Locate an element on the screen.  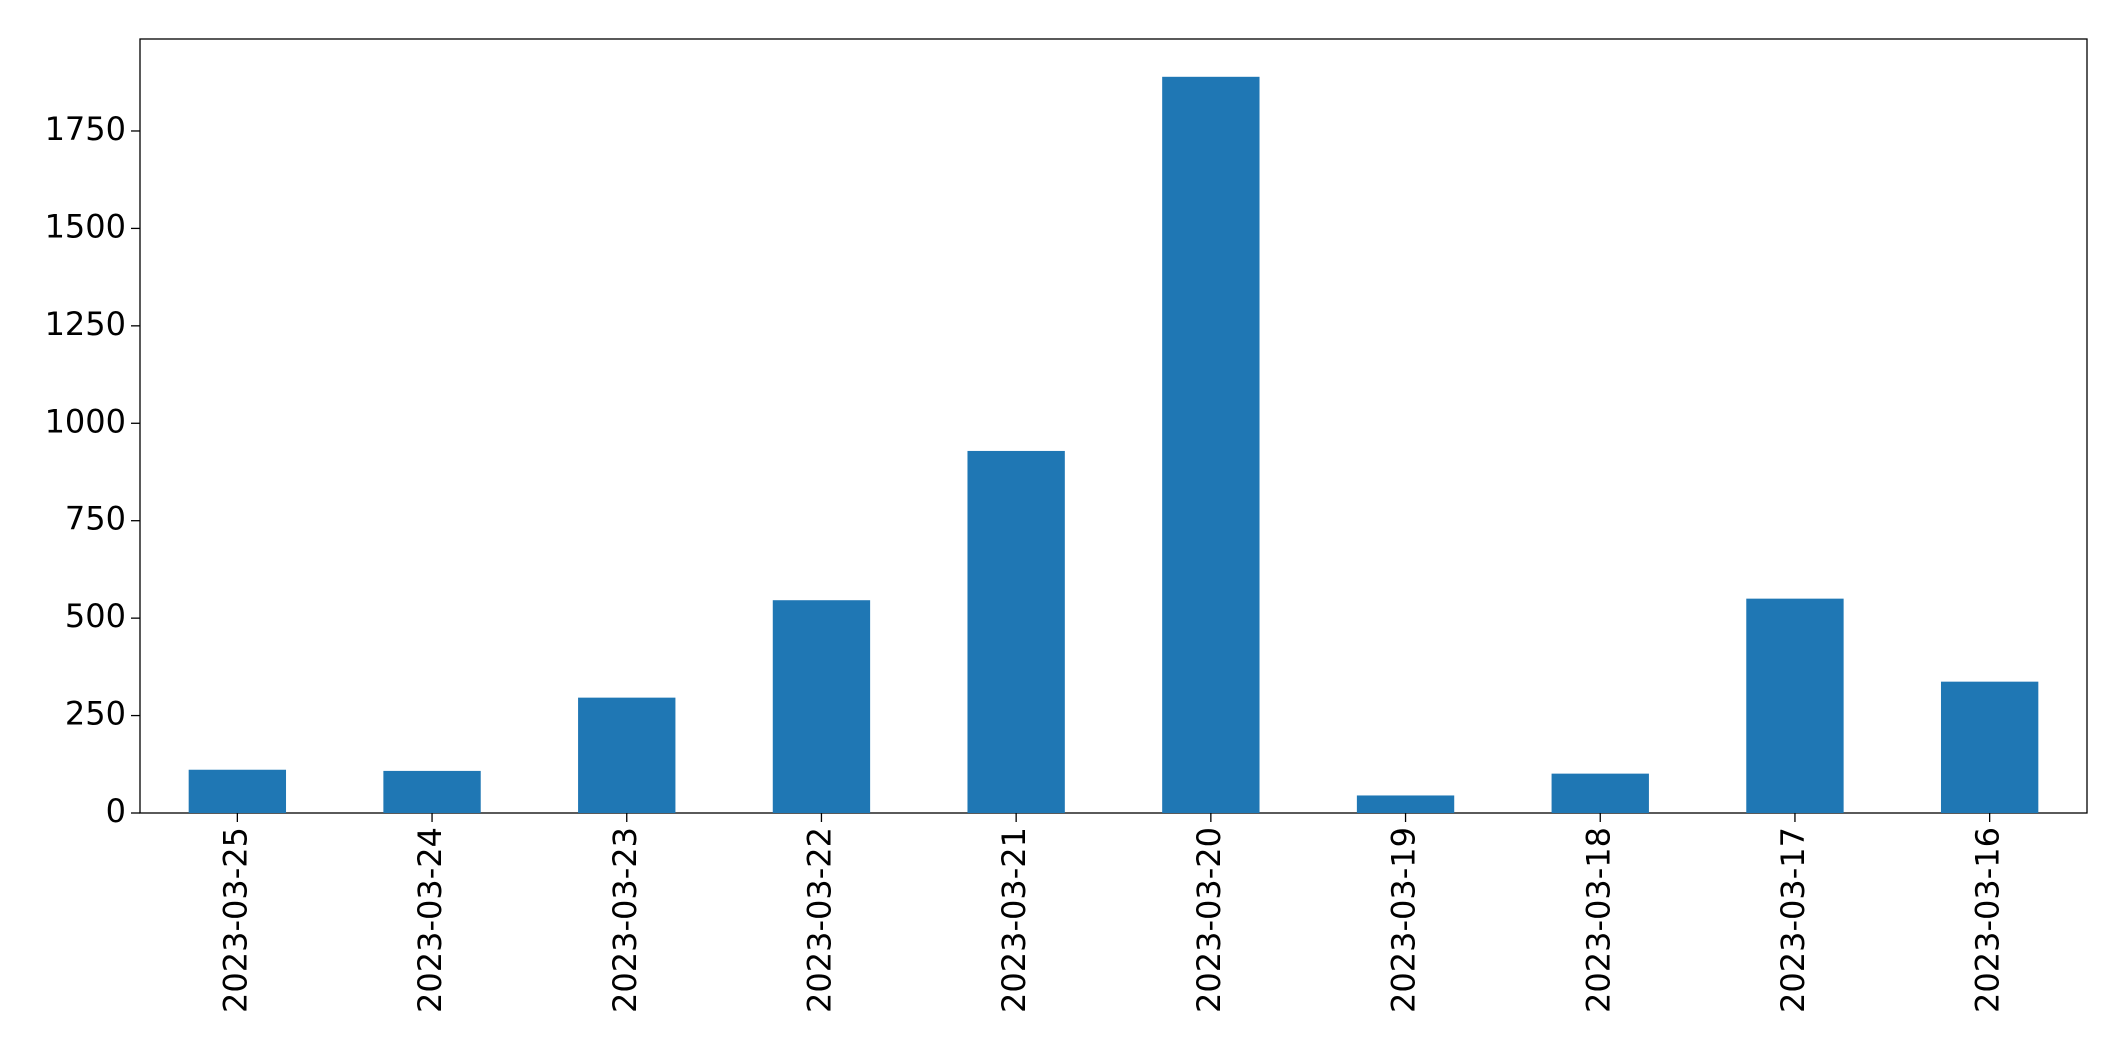
y-tick-label: 1000 is located at coordinates (85, 421).